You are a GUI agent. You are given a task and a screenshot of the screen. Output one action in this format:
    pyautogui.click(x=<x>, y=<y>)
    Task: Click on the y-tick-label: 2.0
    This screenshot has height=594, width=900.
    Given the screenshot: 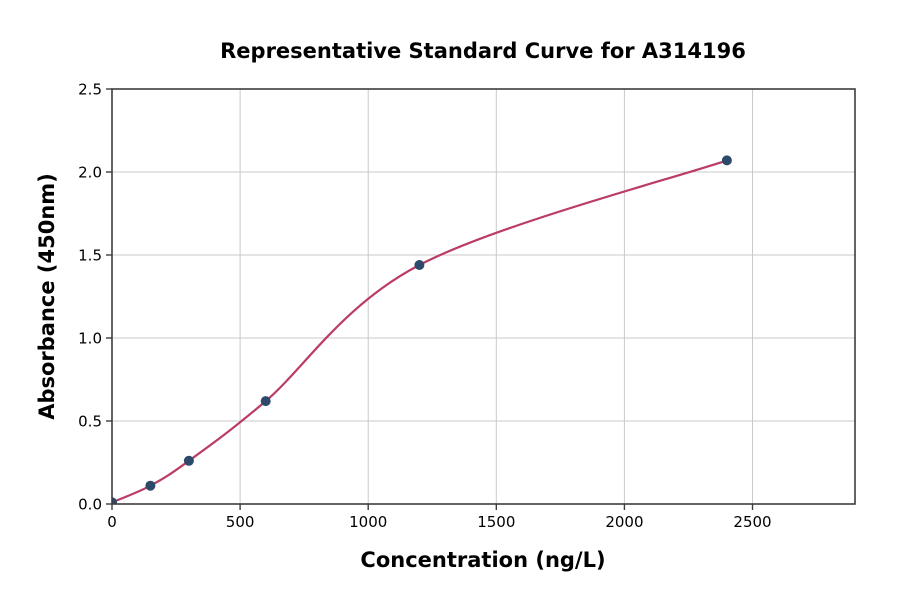 What is the action you would take?
    pyautogui.click(x=90, y=173)
    